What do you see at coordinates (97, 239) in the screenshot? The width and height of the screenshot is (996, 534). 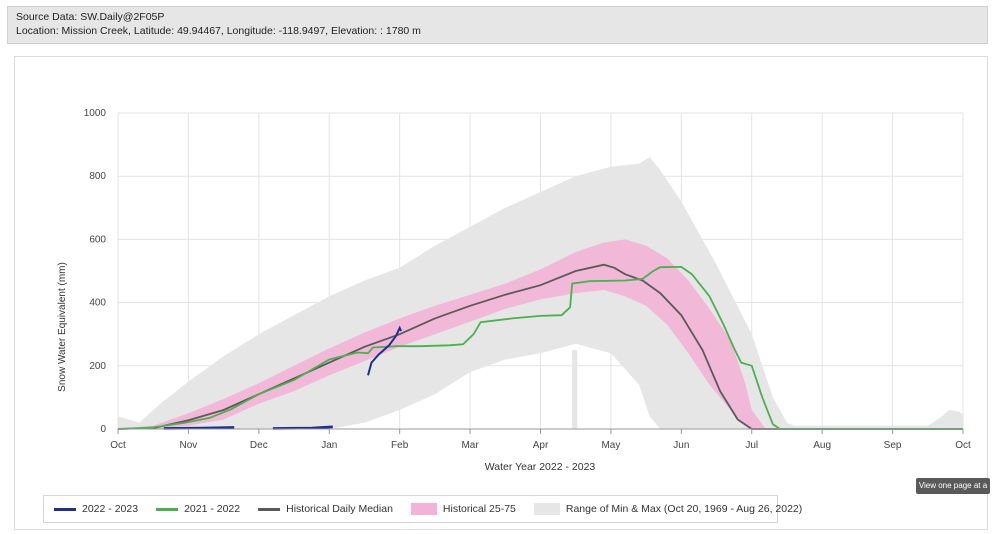 I see `y-tick-label: 600` at bounding box center [97, 239].